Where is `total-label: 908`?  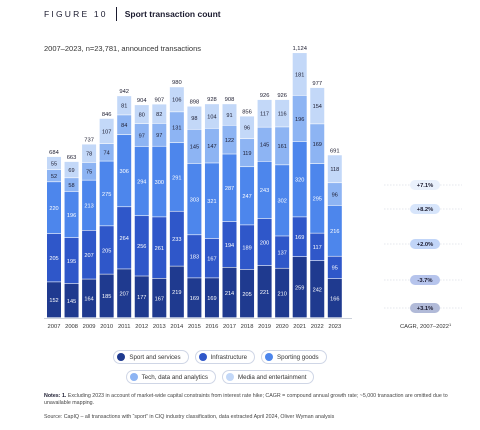 total-label: 908 is located at coordinates (230, 100).